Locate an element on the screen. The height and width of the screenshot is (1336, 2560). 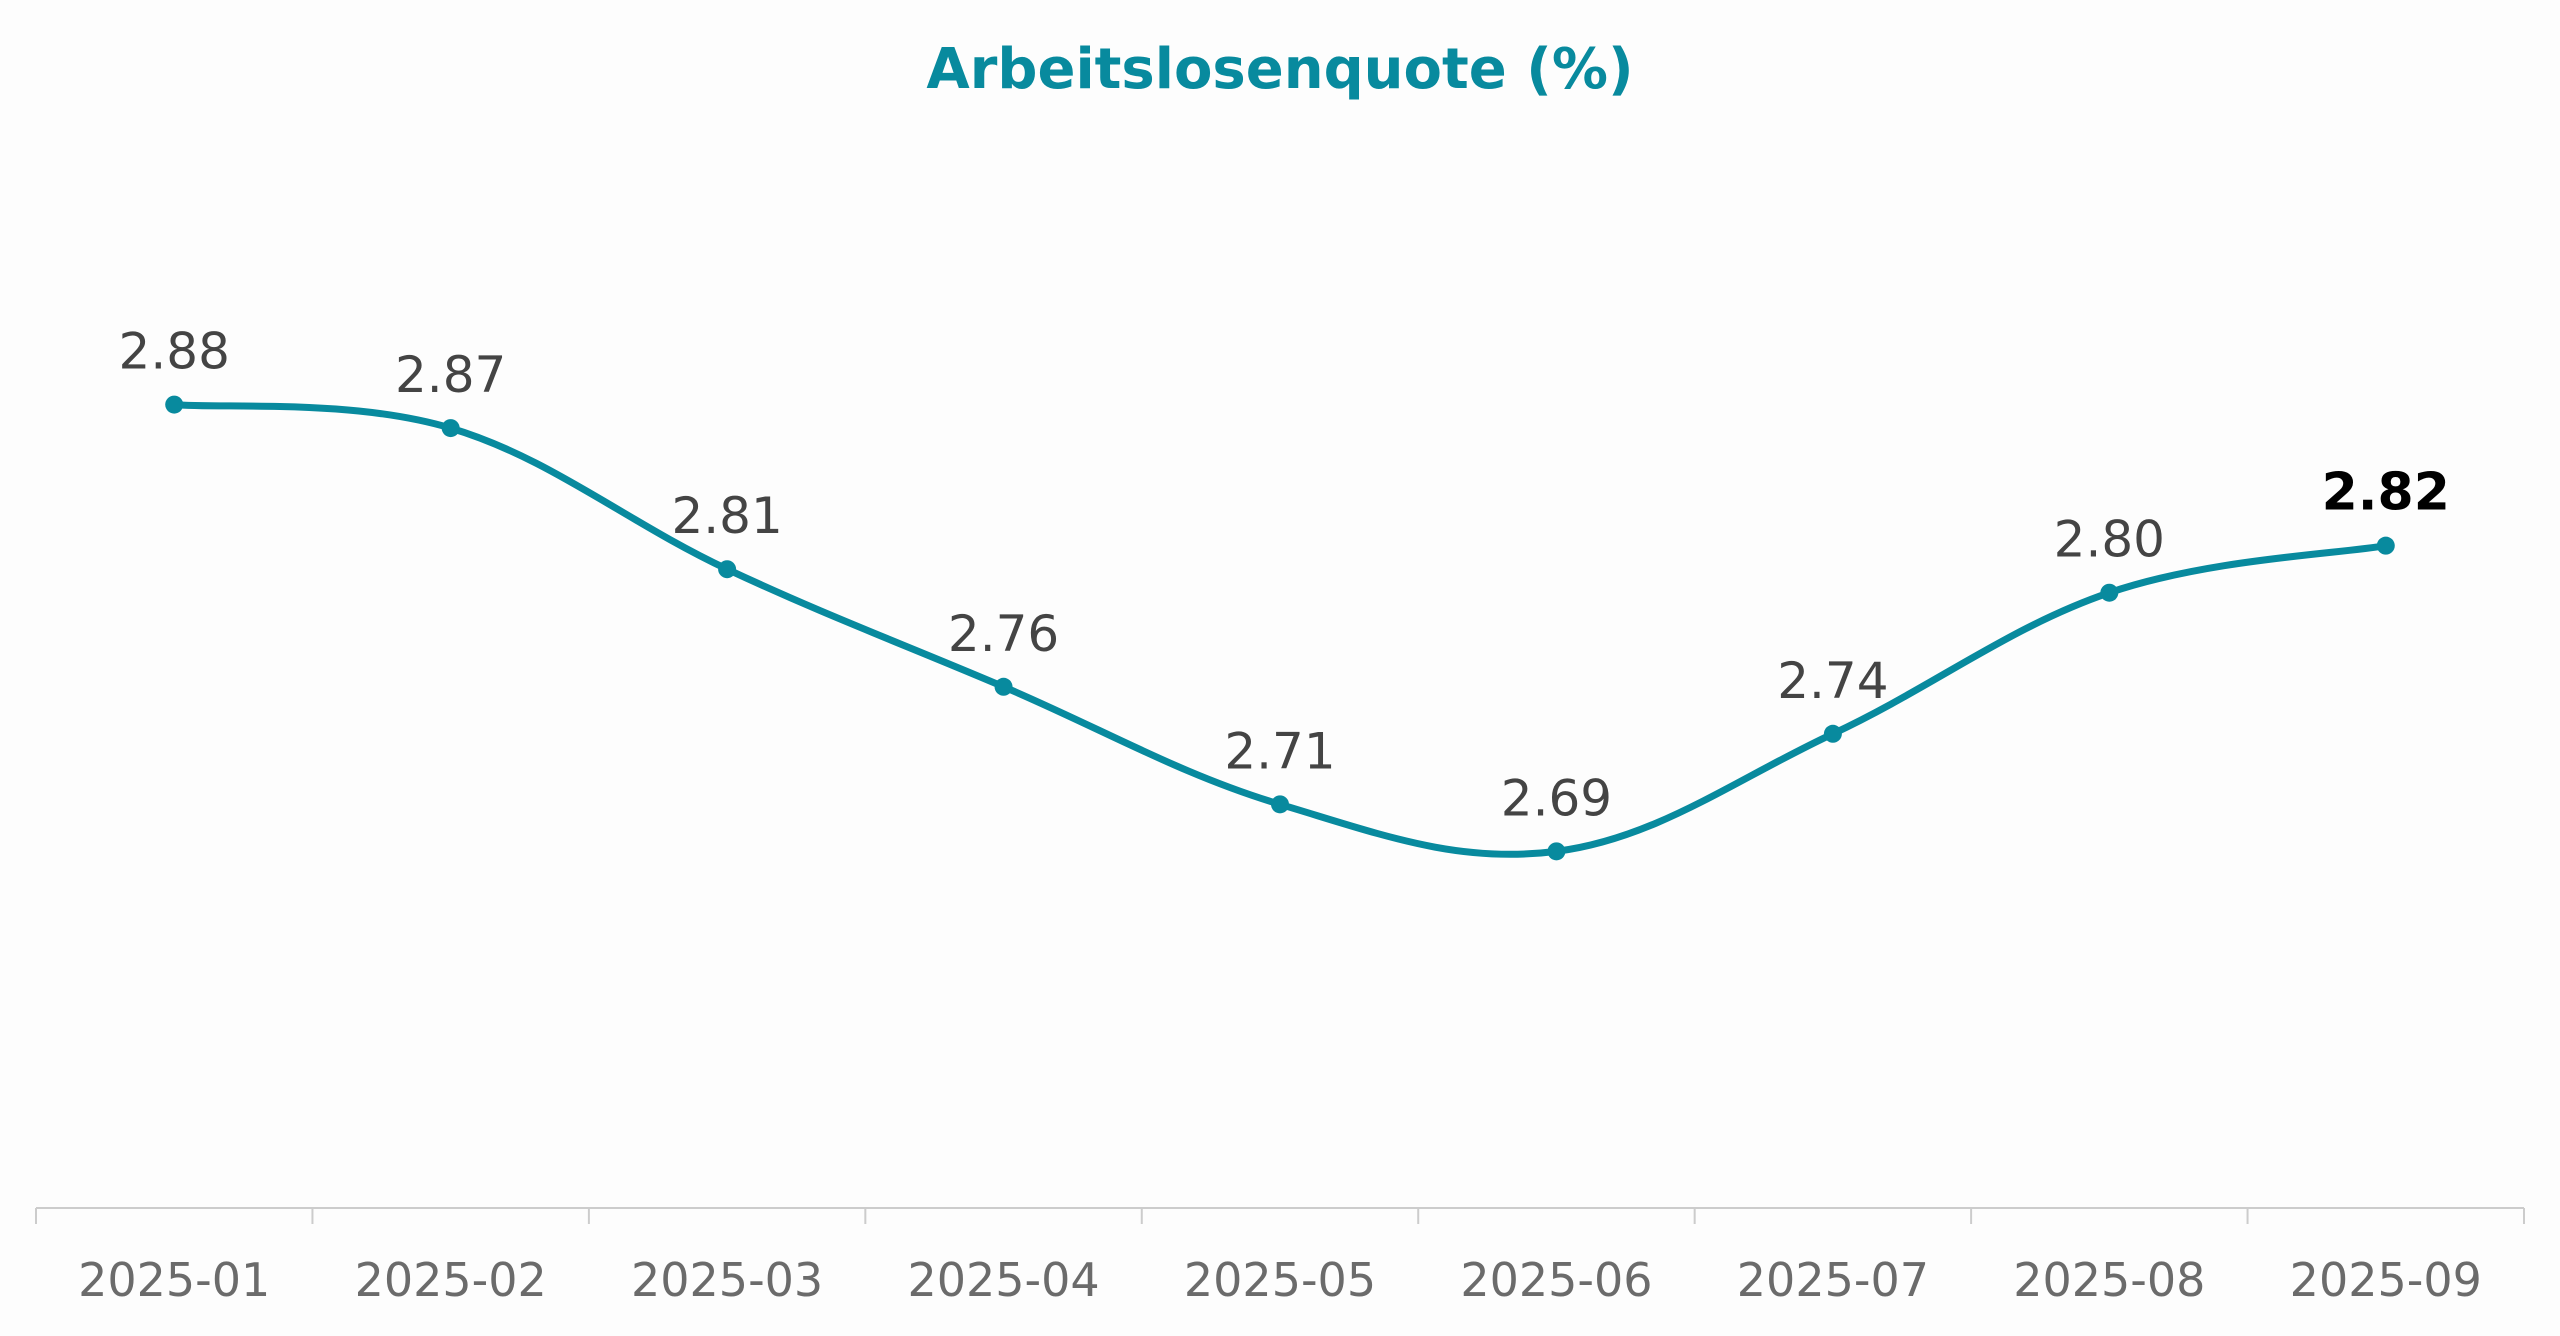
x-tick-label: 2025-09 is located at coordinates (2386, 1280).